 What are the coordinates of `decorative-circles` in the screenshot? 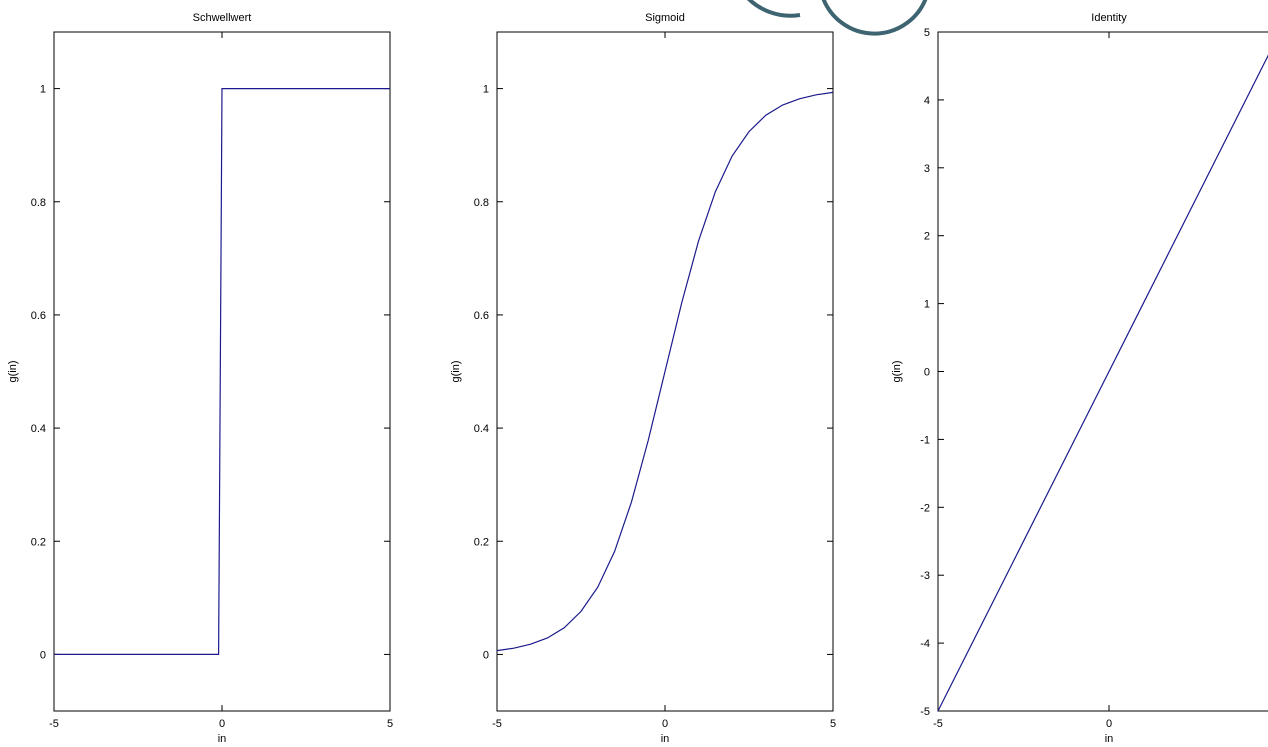 It's located at (837, 18).